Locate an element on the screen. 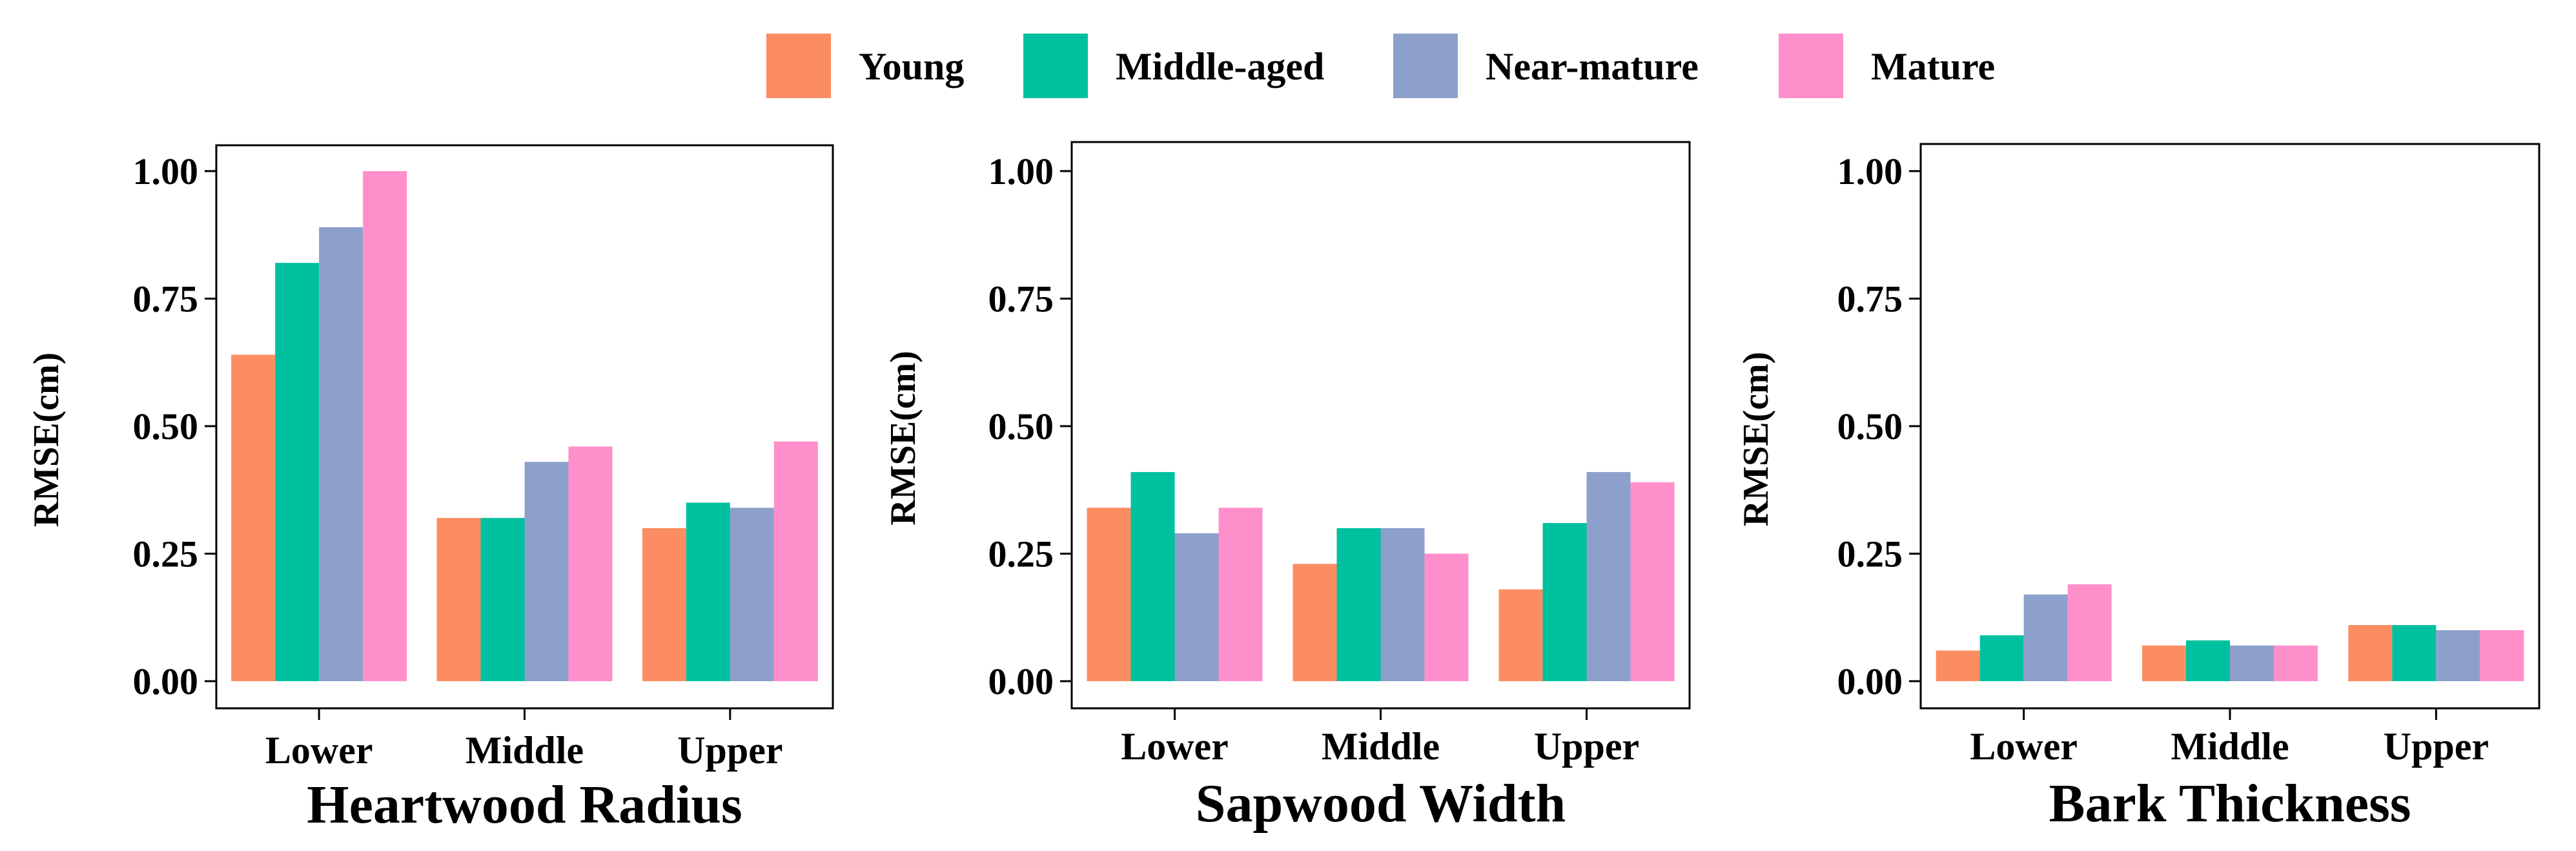 This screenshot has height=851, width=2576. legend-label-near-mature: Near-mature is located at coordinates (1592, 66).